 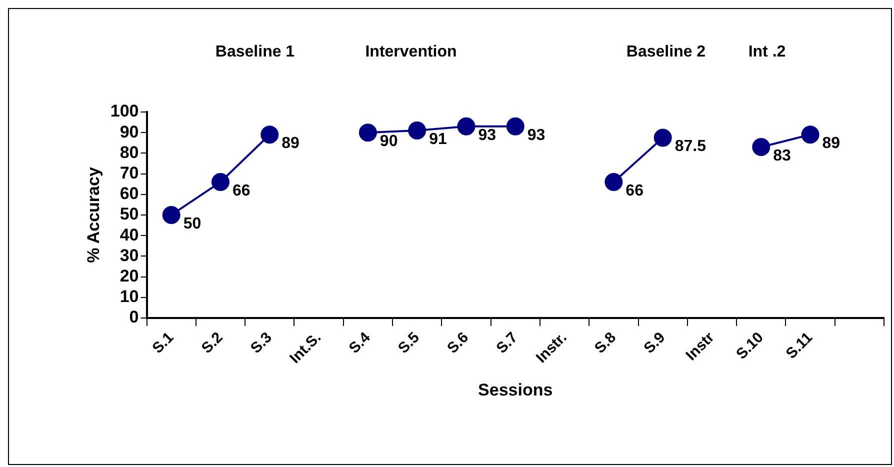 I want to click on y-tick-label: 90, so click(x=129, y=132).